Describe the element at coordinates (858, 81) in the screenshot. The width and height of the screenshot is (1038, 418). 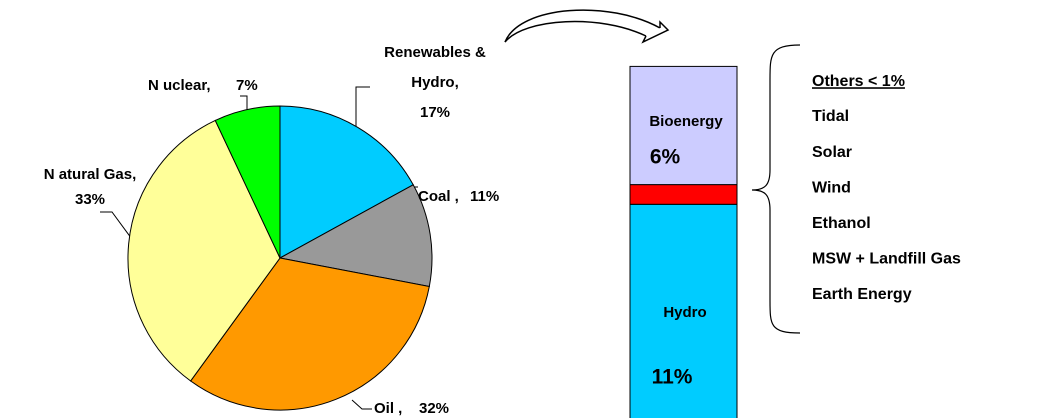
I see `annotation-title: Others < 1%` at that location.